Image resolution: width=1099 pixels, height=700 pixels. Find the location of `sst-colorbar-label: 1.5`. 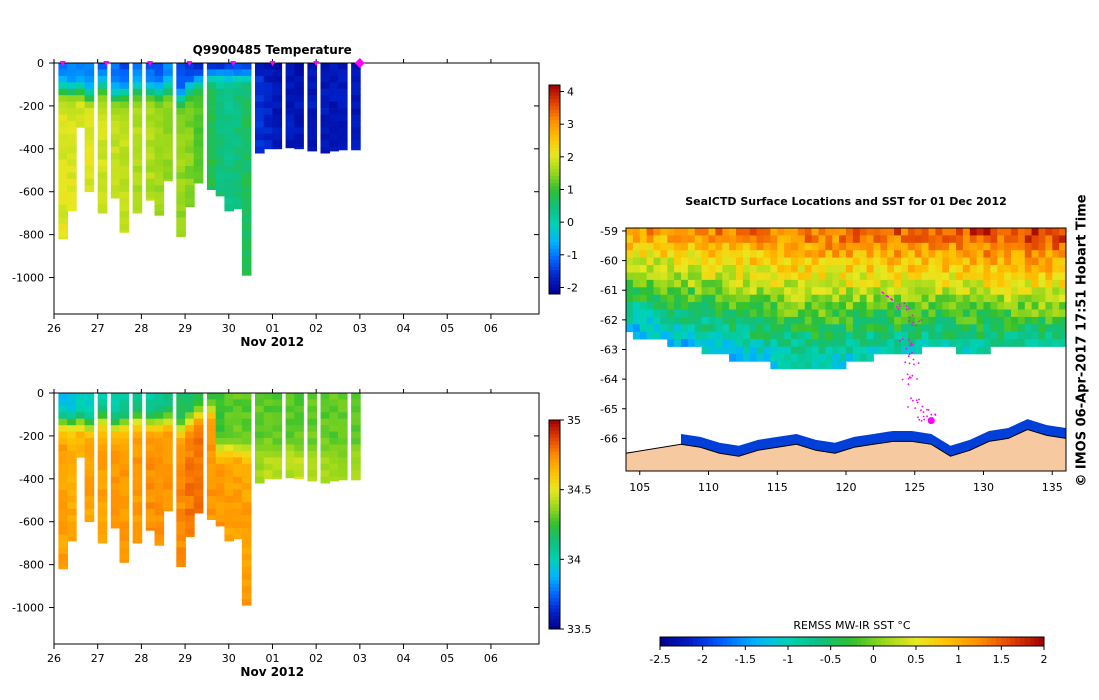

sst-colorbar-label: 1.5 is located at coordinates (1002, 659).